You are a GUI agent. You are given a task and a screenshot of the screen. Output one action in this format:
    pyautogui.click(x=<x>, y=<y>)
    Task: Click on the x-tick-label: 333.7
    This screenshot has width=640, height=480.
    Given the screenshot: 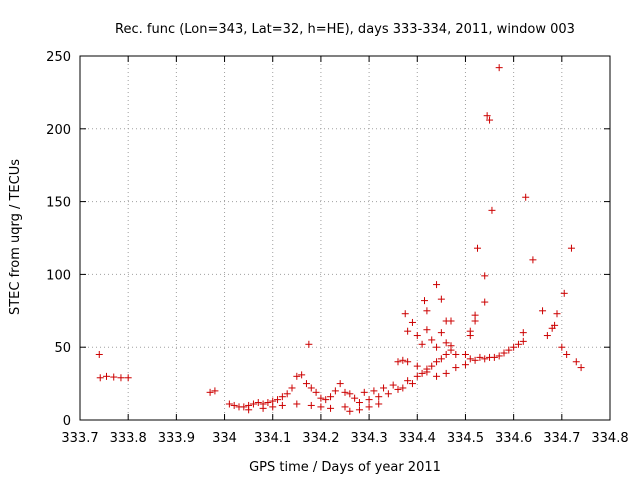 What is the action you would take?
    pyautogui.click(x=79, y=438)
    